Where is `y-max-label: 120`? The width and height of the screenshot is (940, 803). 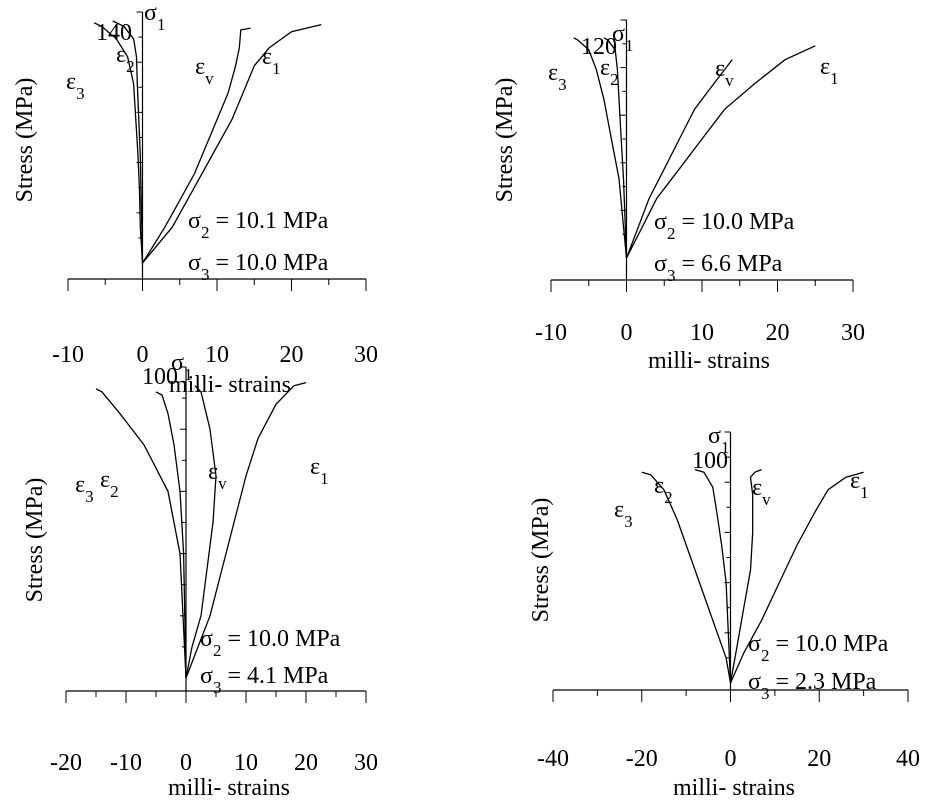
y-max-label: 120 is located at coordinates (599, 47).